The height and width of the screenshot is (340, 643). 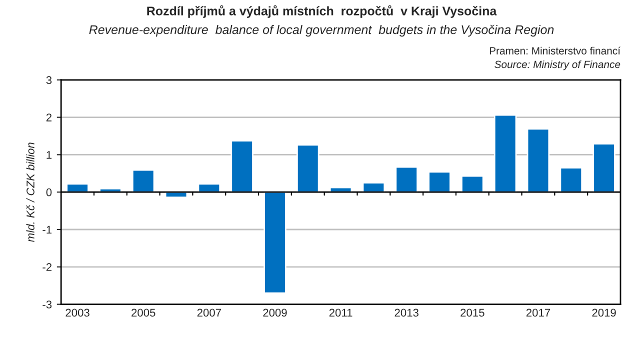 What do you see at coordinates (604, 312) in the screenshot?
I see `x-tick-label: 2019` at bounding box center [604, 312].